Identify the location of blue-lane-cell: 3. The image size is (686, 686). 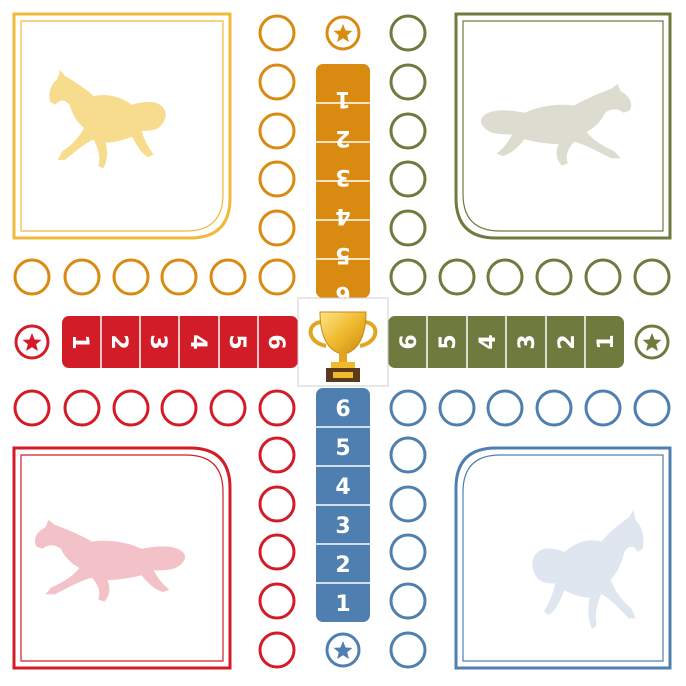
(342, 526).